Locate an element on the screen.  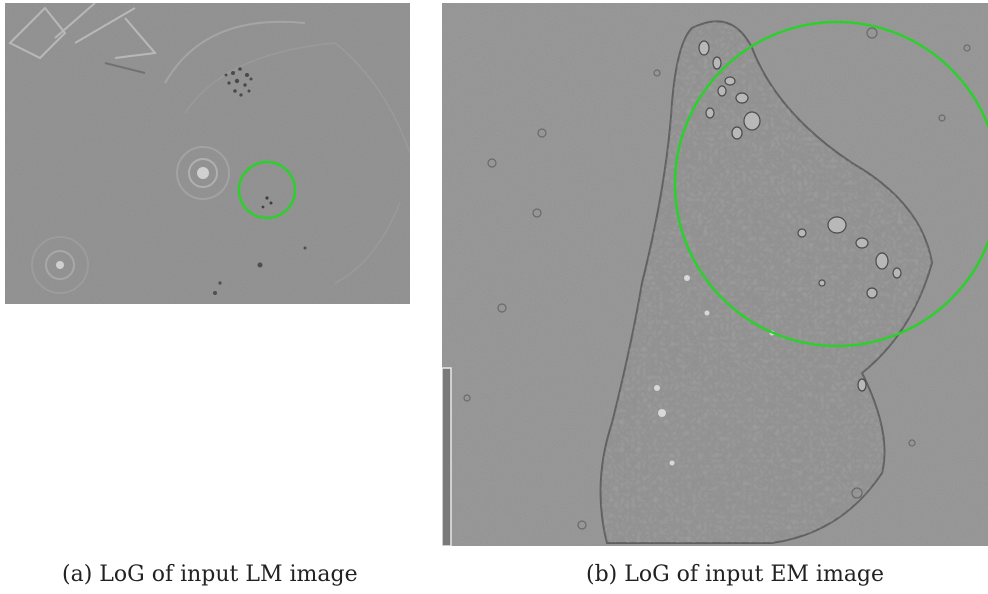
dot-cluster is located at coordinates (238, 82).